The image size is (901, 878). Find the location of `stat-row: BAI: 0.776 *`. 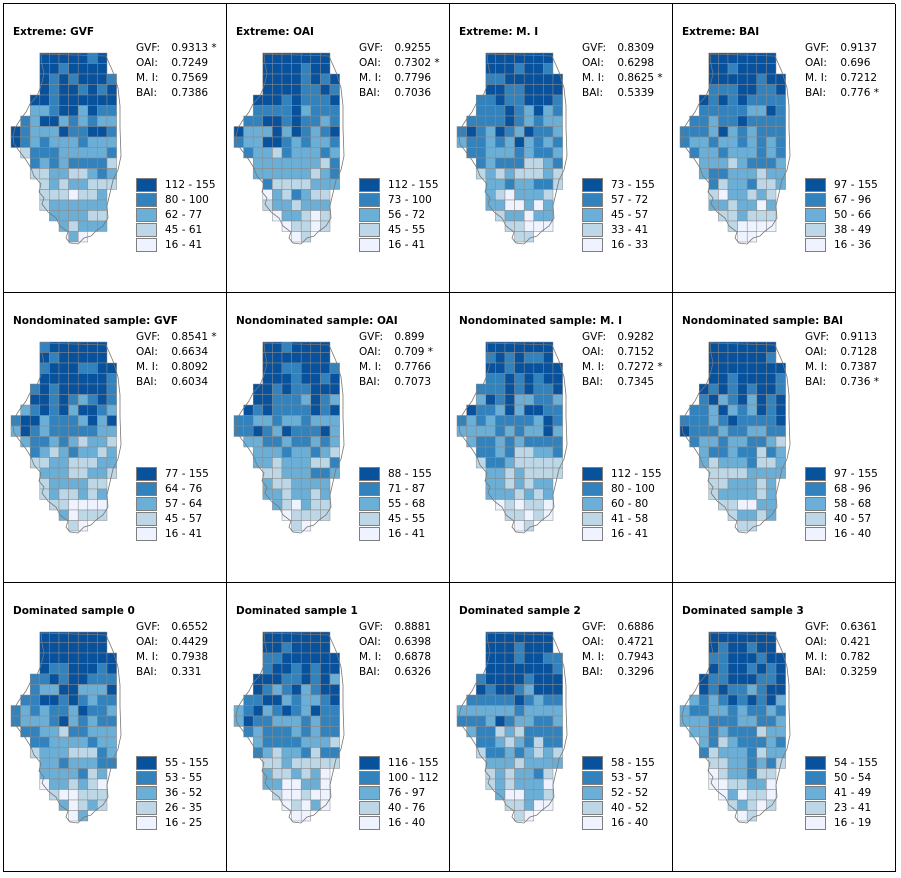

stat-row: BAI: 0.776 * is located at coordinates (842, 93).